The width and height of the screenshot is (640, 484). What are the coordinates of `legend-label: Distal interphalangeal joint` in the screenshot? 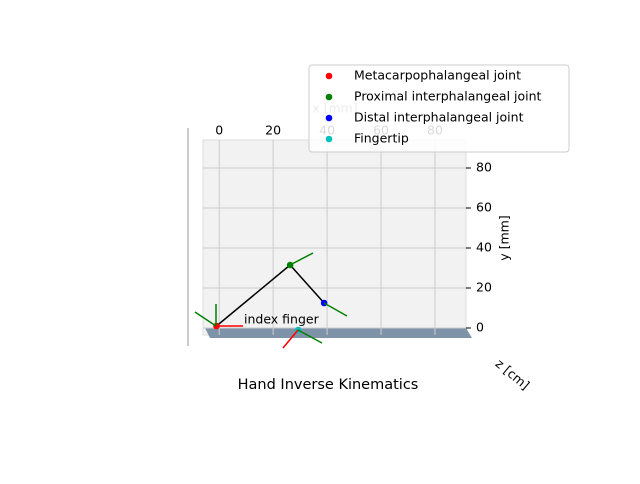 It's located at (439, 117).